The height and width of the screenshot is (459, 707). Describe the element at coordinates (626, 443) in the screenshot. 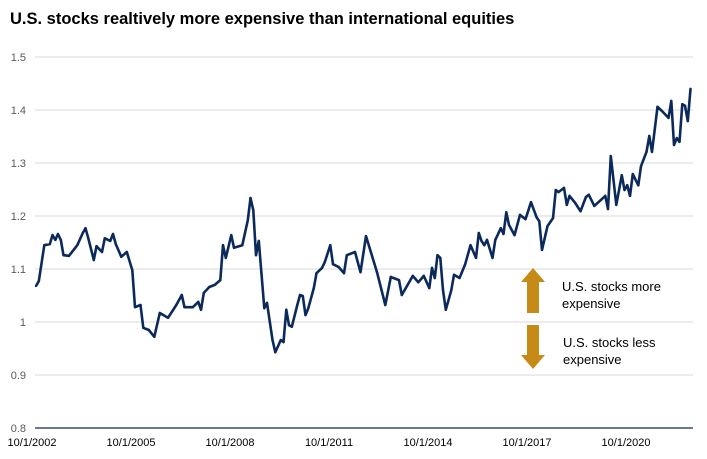

I see `x-tick-label: 10/1/2020` at that location.